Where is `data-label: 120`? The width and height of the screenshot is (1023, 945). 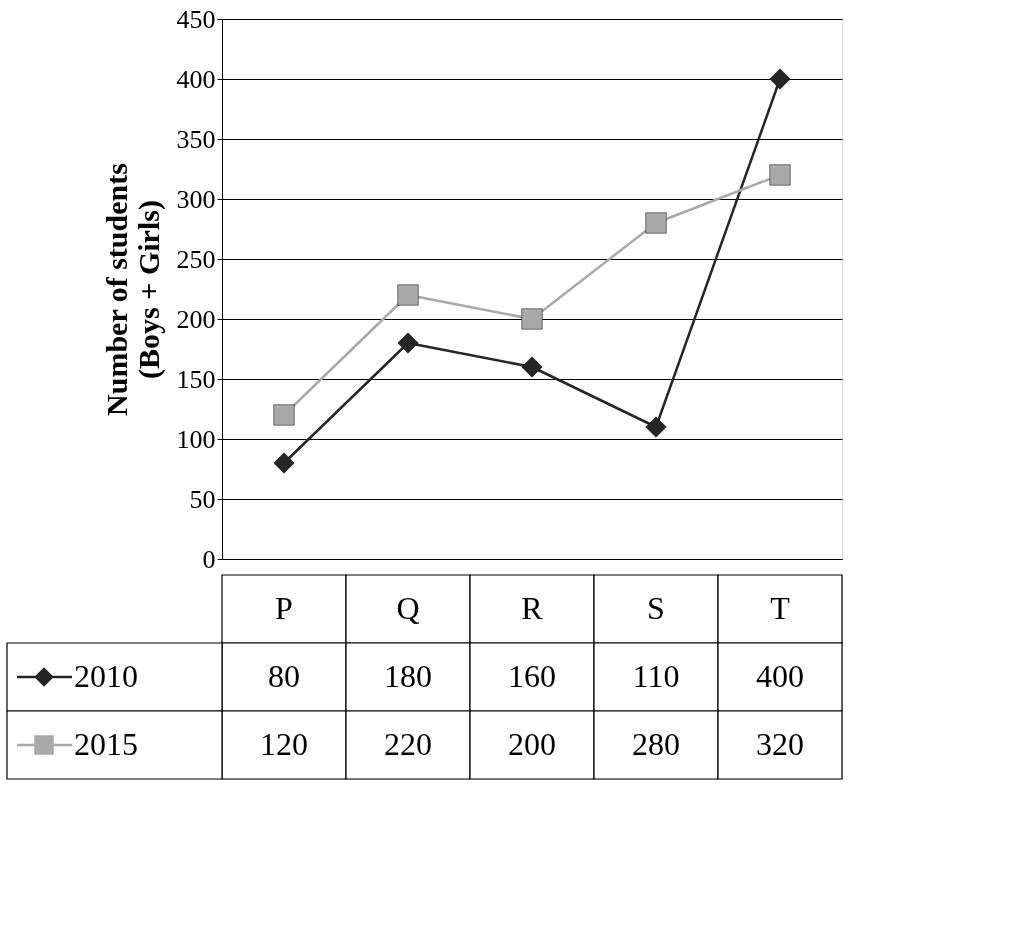 data-label: 120 is located at coordinates (284, 744).